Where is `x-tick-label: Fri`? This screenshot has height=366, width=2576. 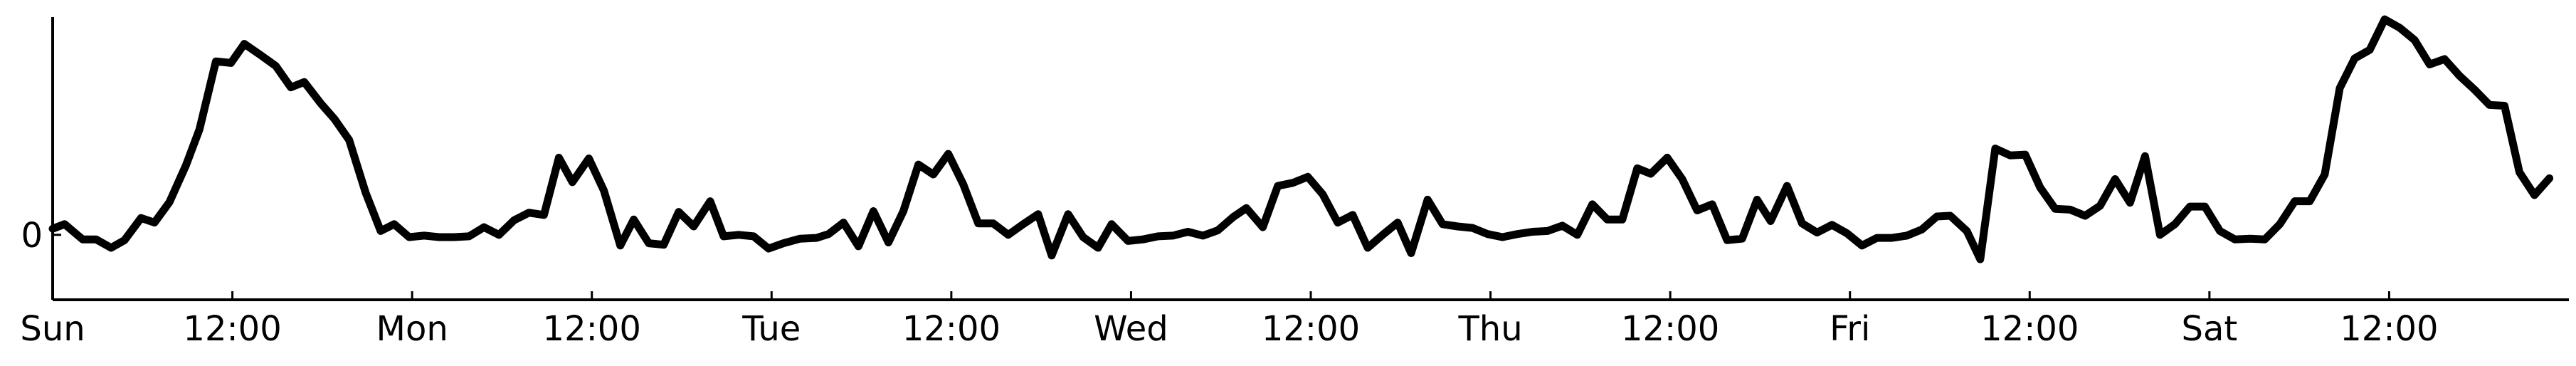
x-tick-label: Fri is located at coordinates (1850, 329).